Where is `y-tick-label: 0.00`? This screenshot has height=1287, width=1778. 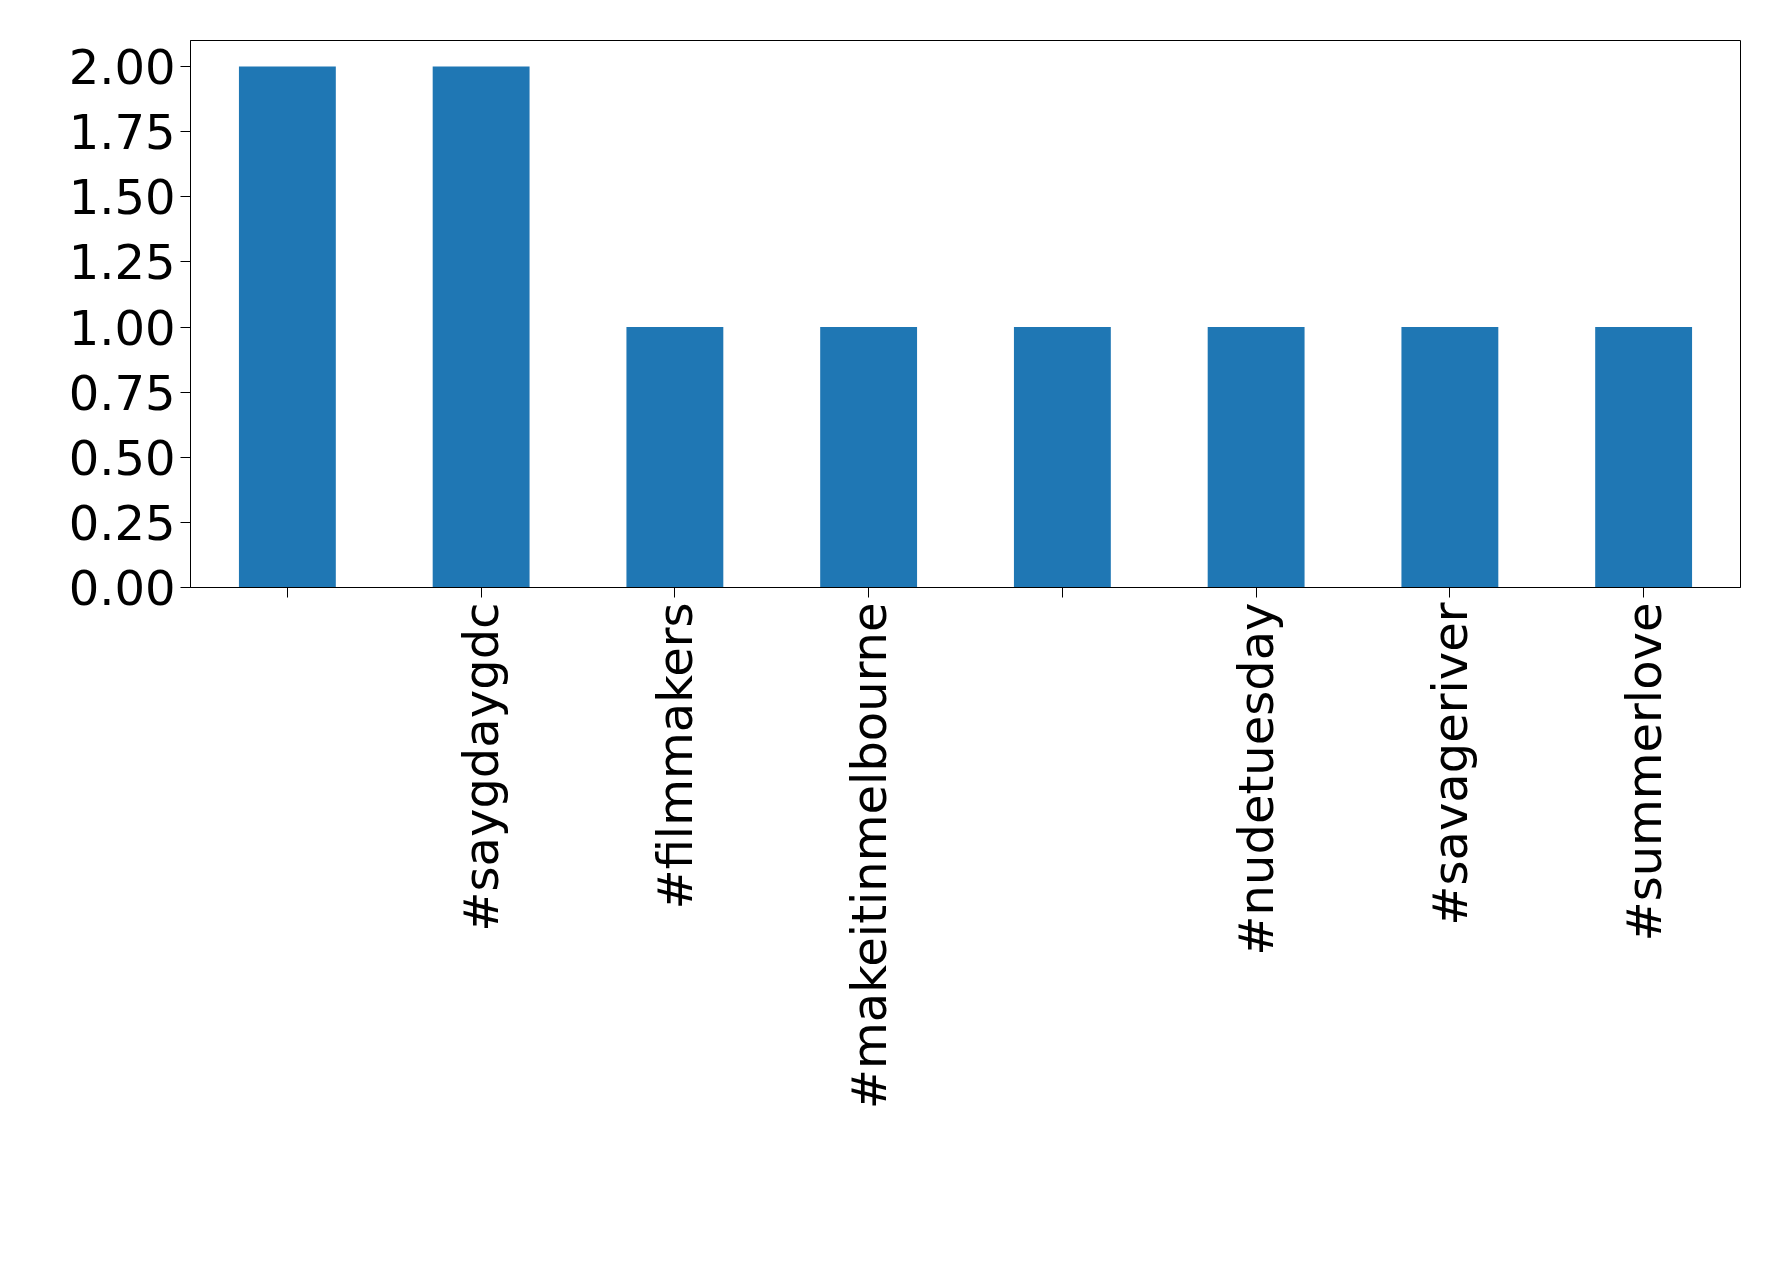 y-tick-label: 0.00 is located at coordinates (122, 588).